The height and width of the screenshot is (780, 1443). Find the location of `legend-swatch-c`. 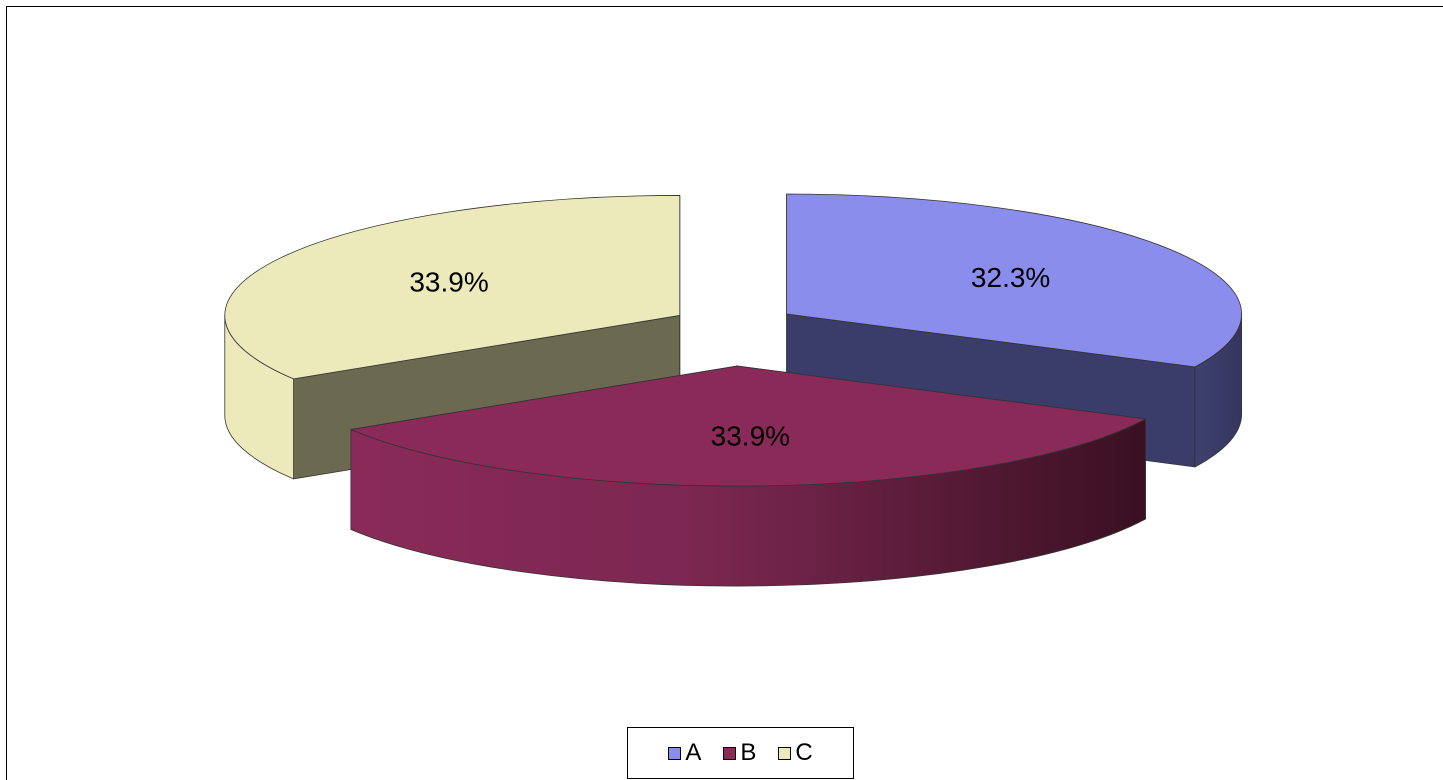

legend-swatch-c is located at coordinates (785, 753).